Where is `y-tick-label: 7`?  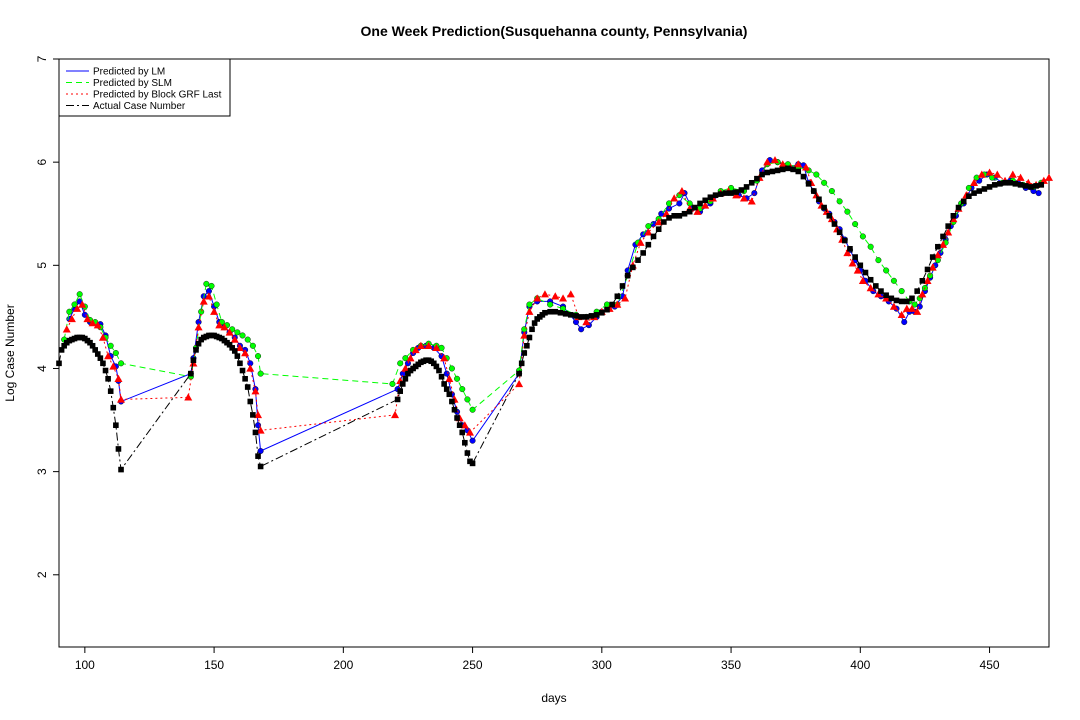
y-tick-label: 7 is located at coordinates (42, 58).